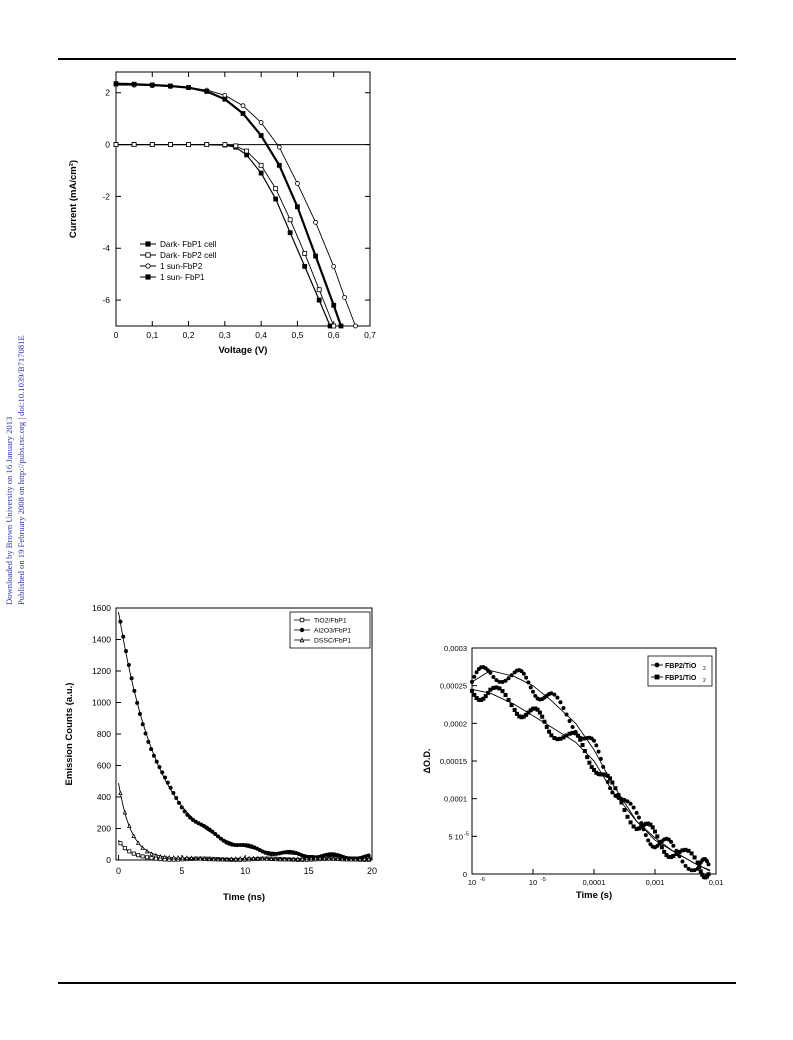 The image size is (793, 1040). What do you see at coordinates (594, 895) in the screenshot?
I see `x-axis-title: Time (s)` at bounding box center [594, 895].